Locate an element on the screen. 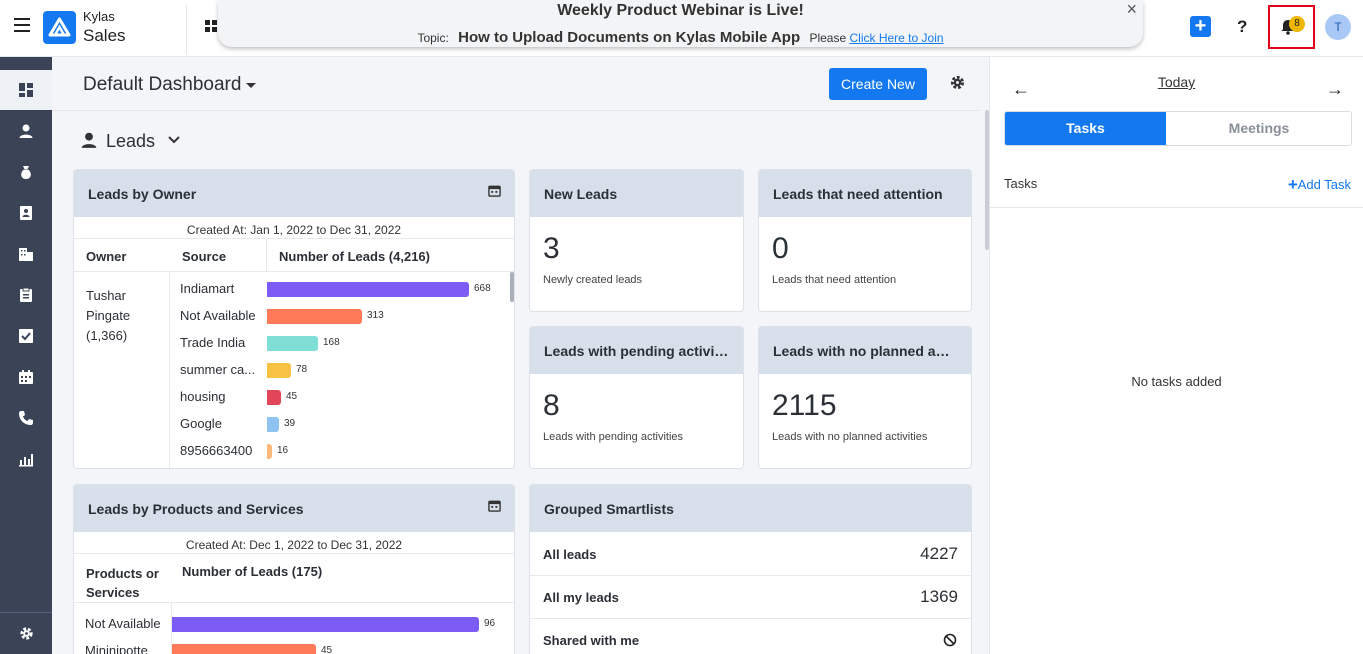 Image resolution: width=1363 pixels, height=654 pixels. smartlist-shared-with-me: Shared with me is located at coordinates (750, 636).